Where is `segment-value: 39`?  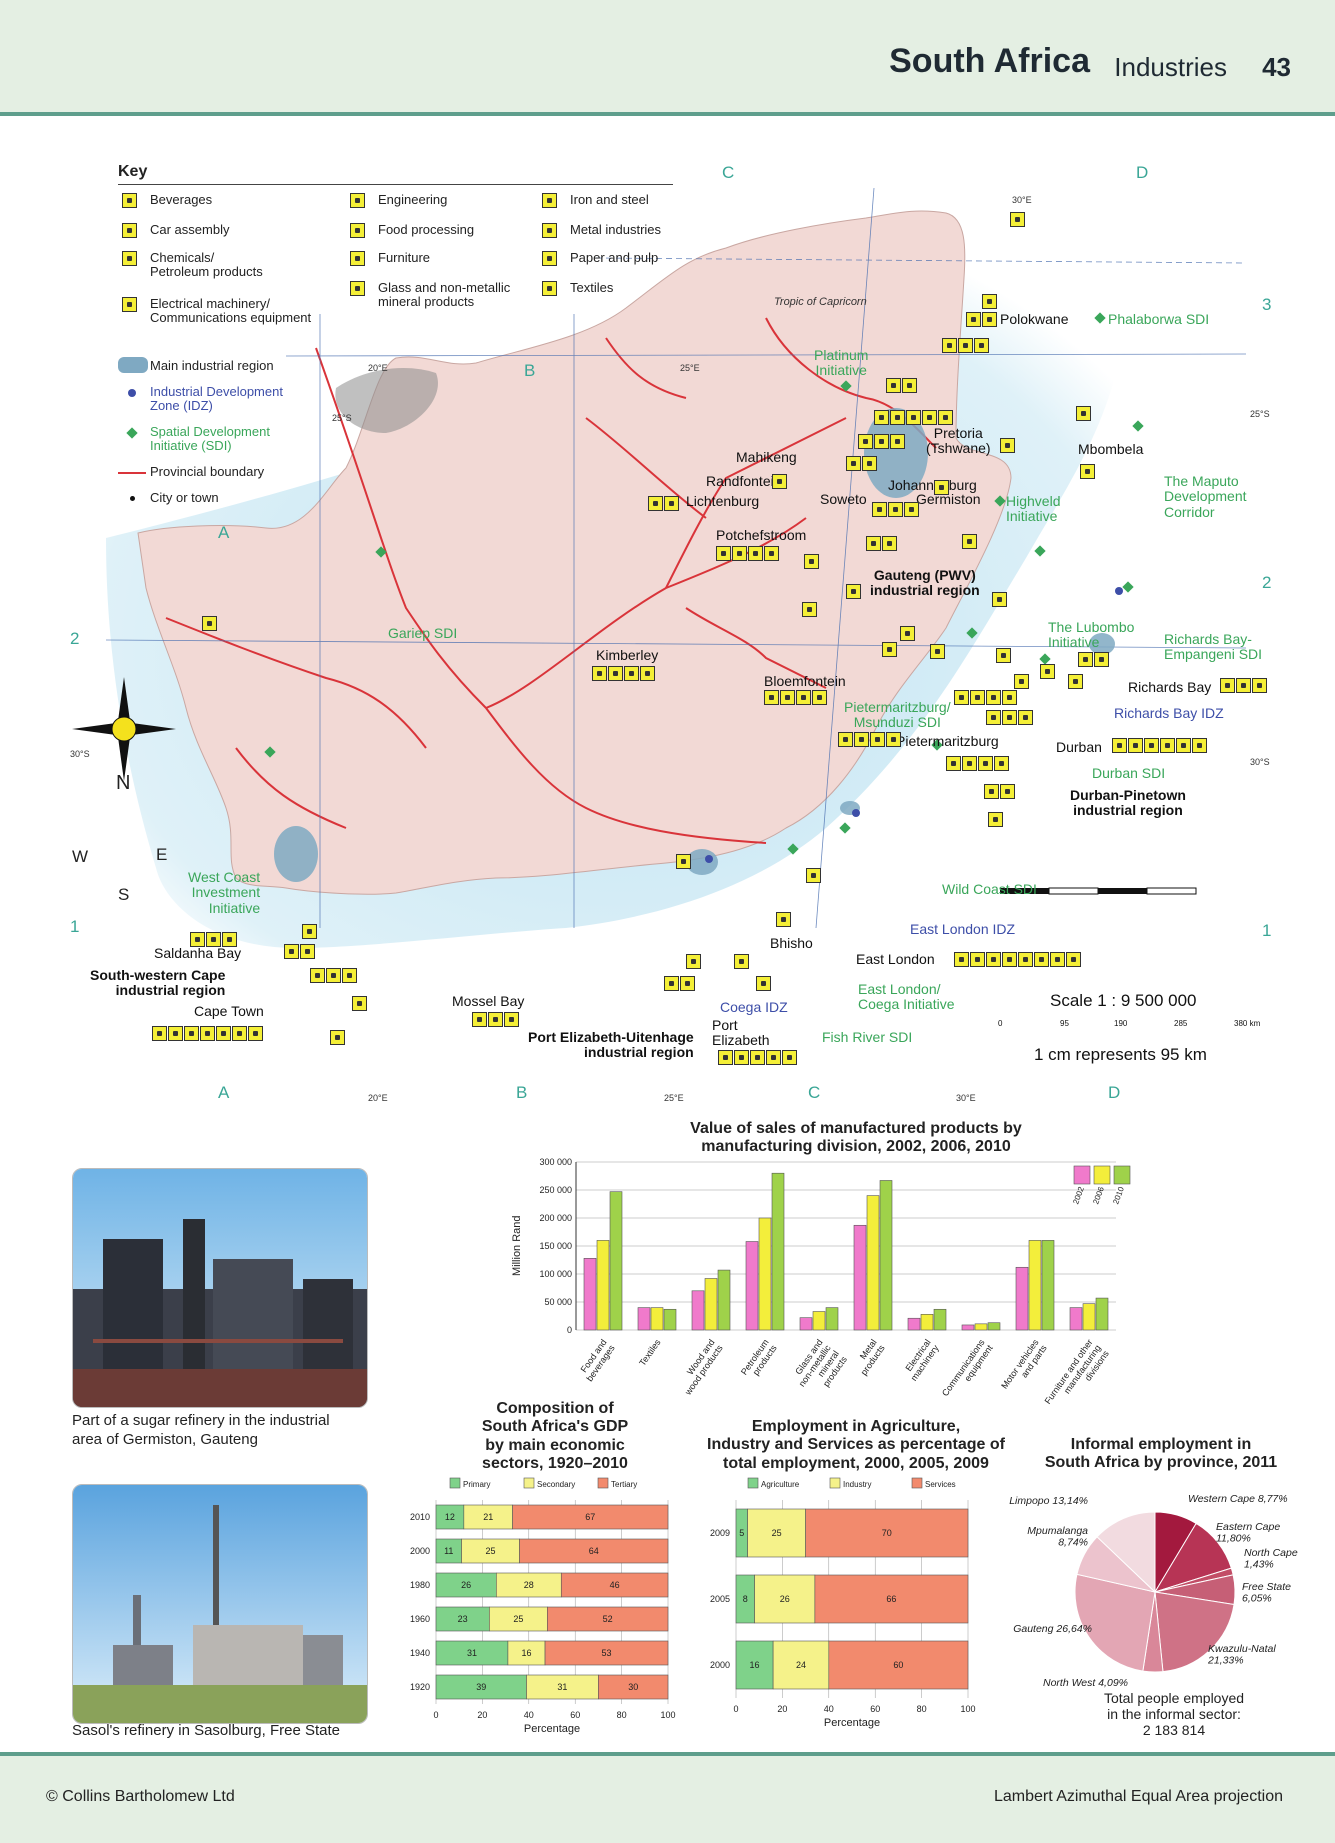
segment-value: 39 is located at coordinates (481, 1687).